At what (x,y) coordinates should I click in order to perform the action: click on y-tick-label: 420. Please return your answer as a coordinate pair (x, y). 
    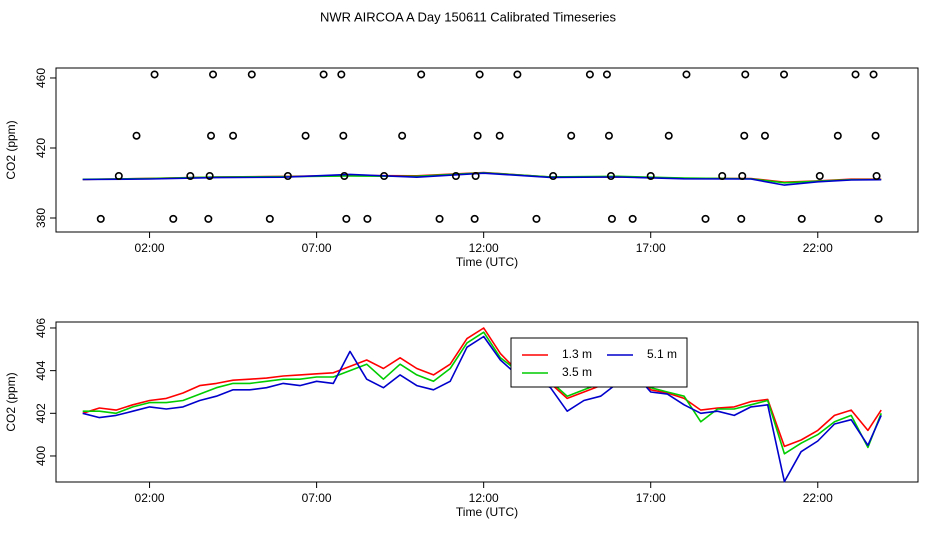
    Looking at the image, I should click on (41, 148).